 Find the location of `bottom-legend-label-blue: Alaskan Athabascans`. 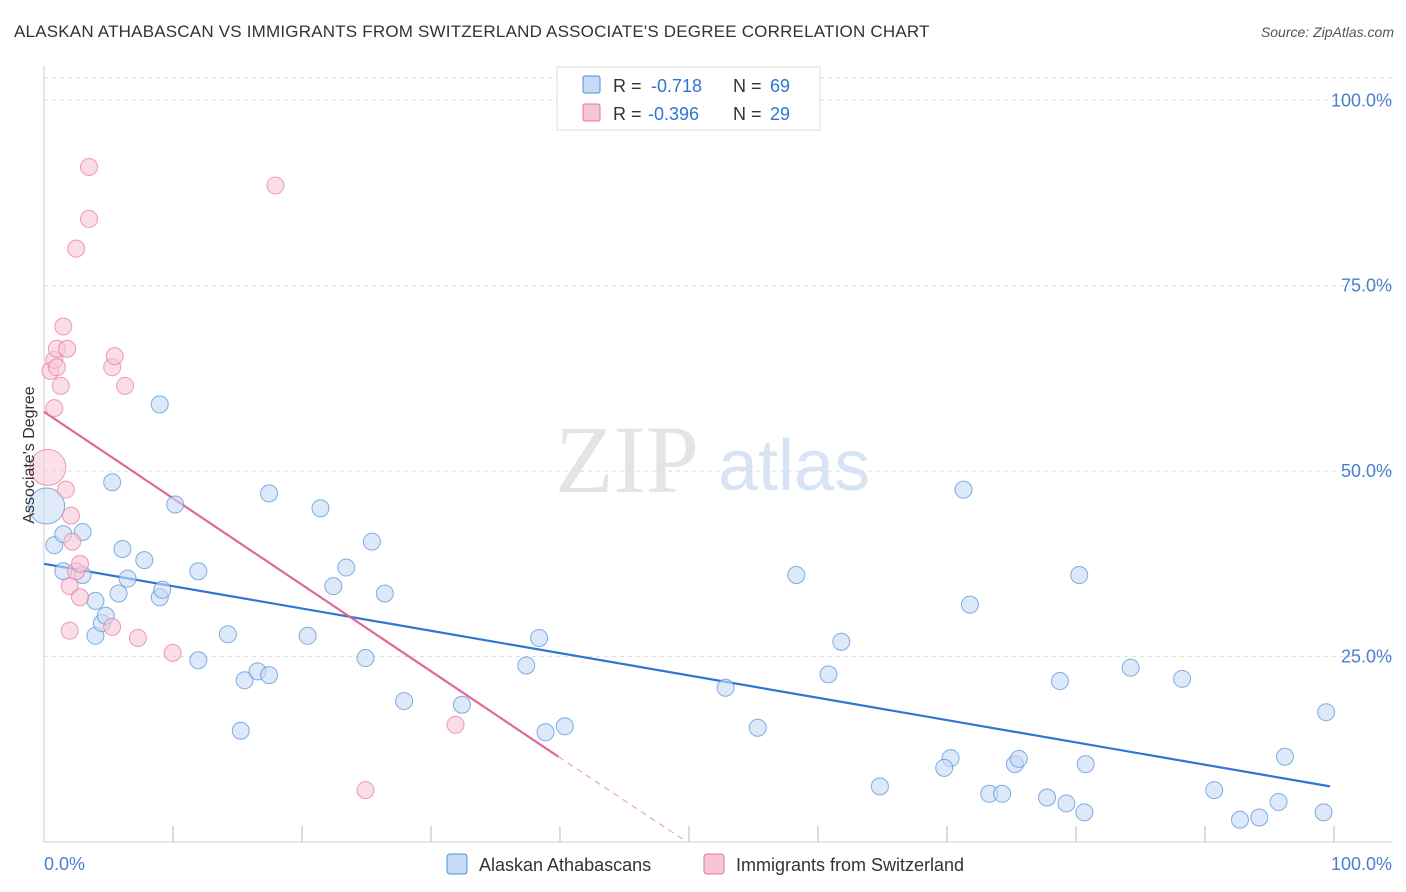

bottom-legend-label-blue: Alaskan Athabascans is located at coordinates (565, 865).